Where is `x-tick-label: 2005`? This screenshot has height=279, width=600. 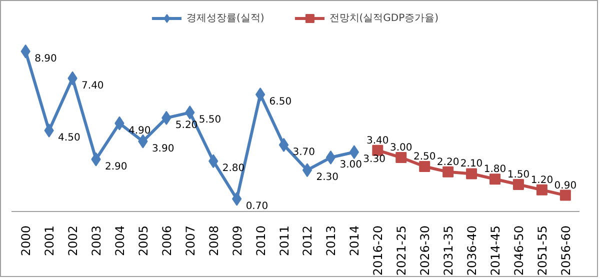 x-tick-label: 2005 is located at coordinates (143, 240).